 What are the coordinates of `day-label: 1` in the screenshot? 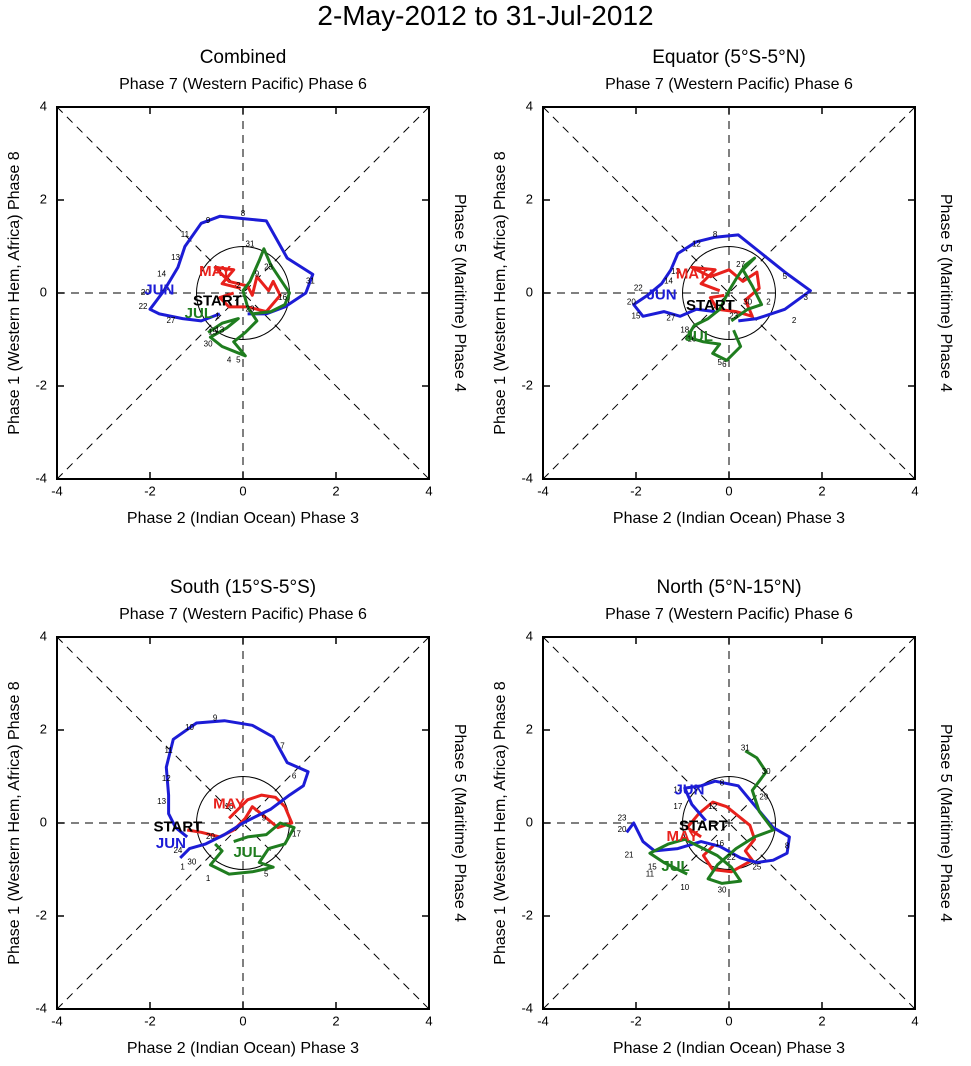 It's located at (182, 866).